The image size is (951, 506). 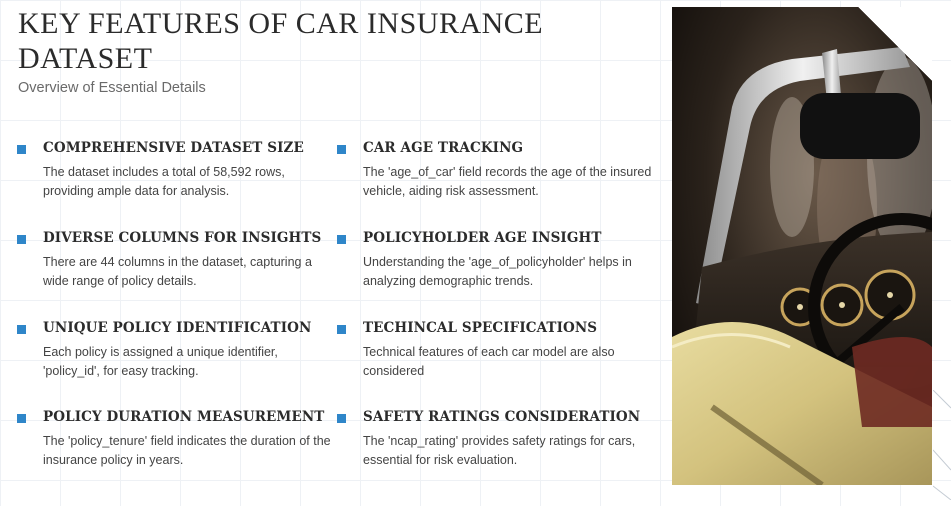 What do you see at coordinates (443, 148) in the screenshot?
I see `feature-title: CAR AGE TRACKING` at bounding box center [443, 148].